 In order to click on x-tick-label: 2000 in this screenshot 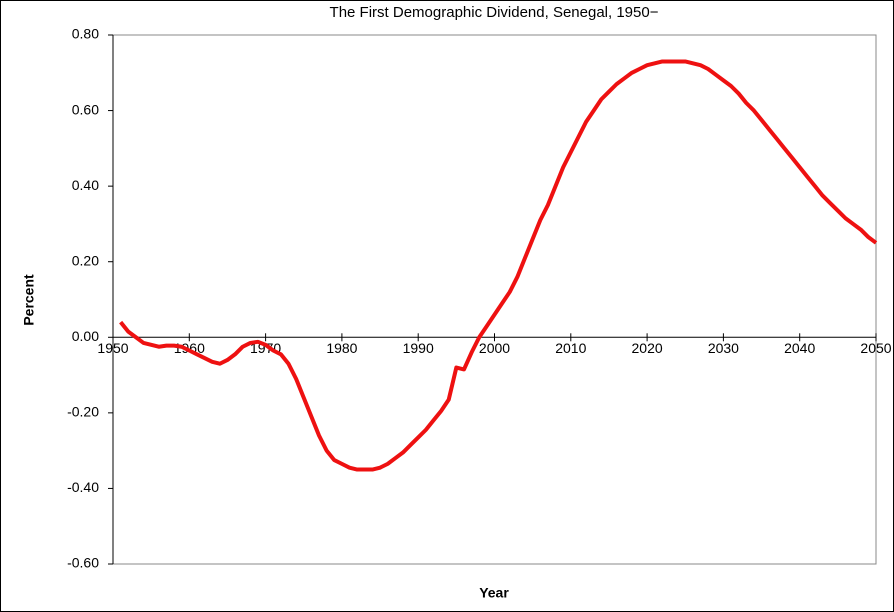, I will do `click(494, 348)`.